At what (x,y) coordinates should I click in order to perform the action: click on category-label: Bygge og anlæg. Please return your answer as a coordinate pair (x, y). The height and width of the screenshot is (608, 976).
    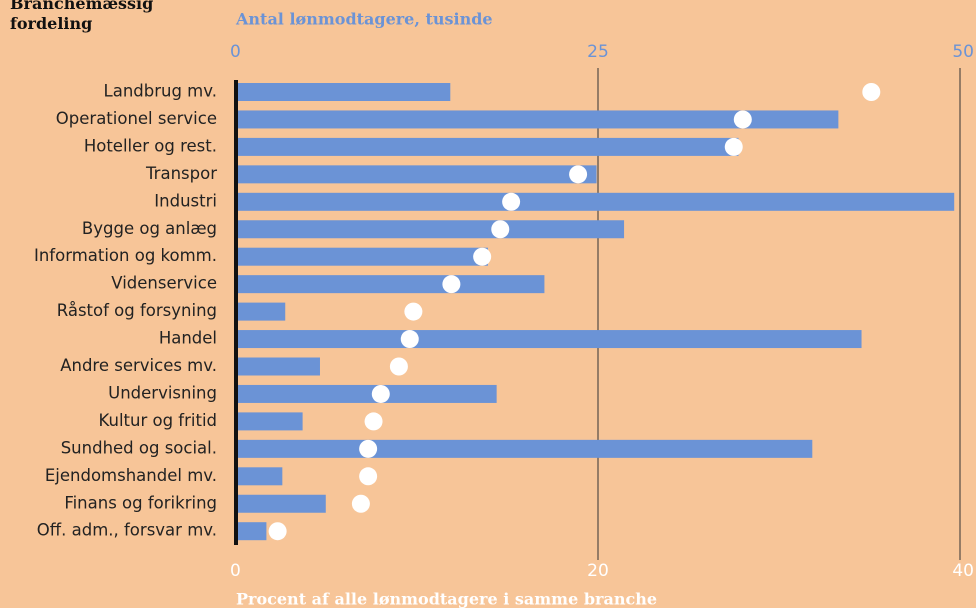
    Looking at the image, I should click on (149, 228).